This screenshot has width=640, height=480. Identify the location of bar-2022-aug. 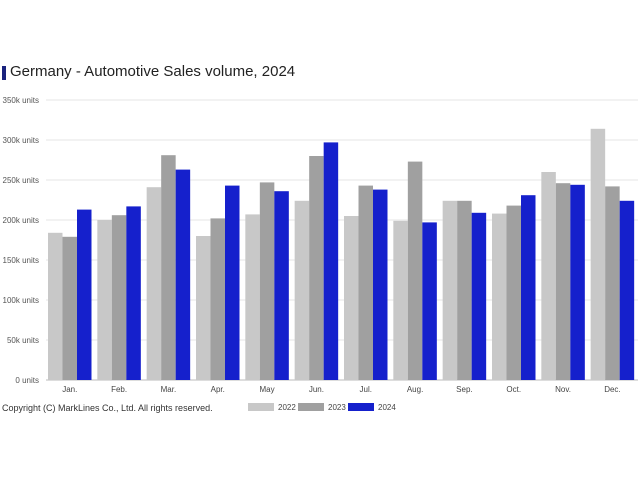
(400, 300).